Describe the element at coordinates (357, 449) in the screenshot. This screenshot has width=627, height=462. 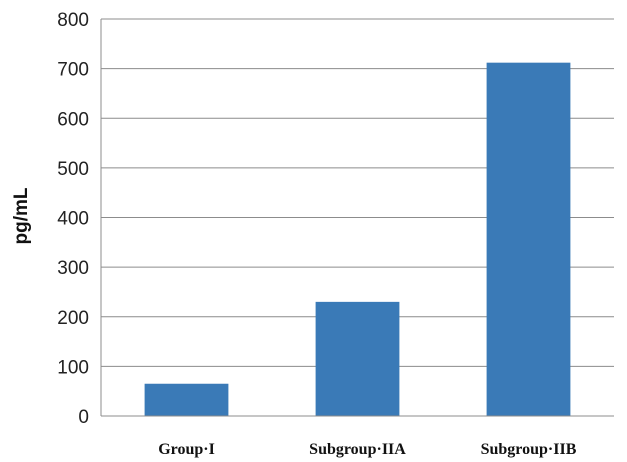
I see `x-tick-label: Subgroup·IIA` at that location.